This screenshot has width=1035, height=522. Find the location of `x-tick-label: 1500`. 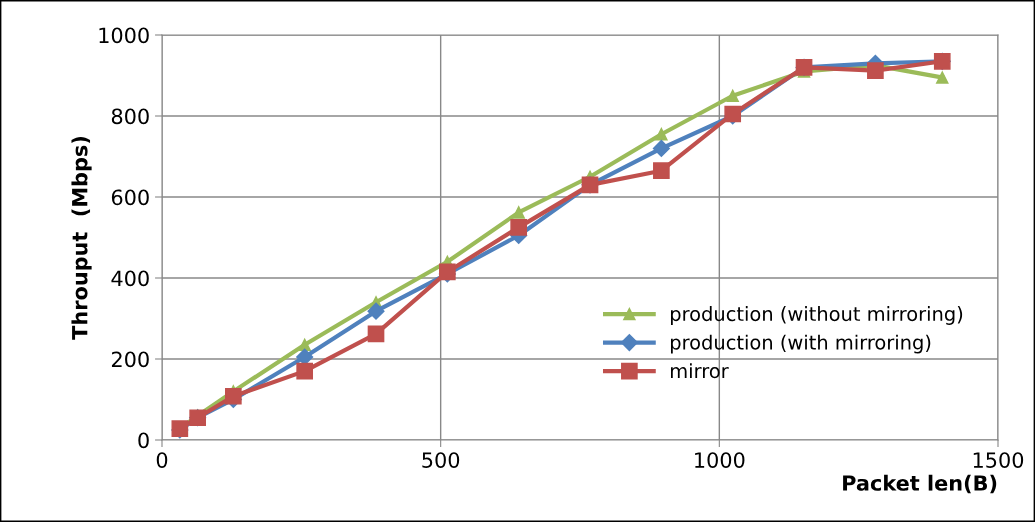

x-tick-label: 1500 is located at coordinates (998, 460).